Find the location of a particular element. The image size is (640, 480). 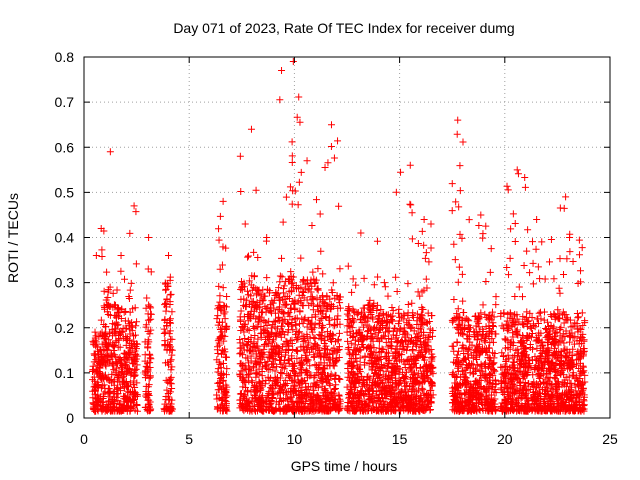

y-tick-label: 0.1 is located at coordinates (65, 373).